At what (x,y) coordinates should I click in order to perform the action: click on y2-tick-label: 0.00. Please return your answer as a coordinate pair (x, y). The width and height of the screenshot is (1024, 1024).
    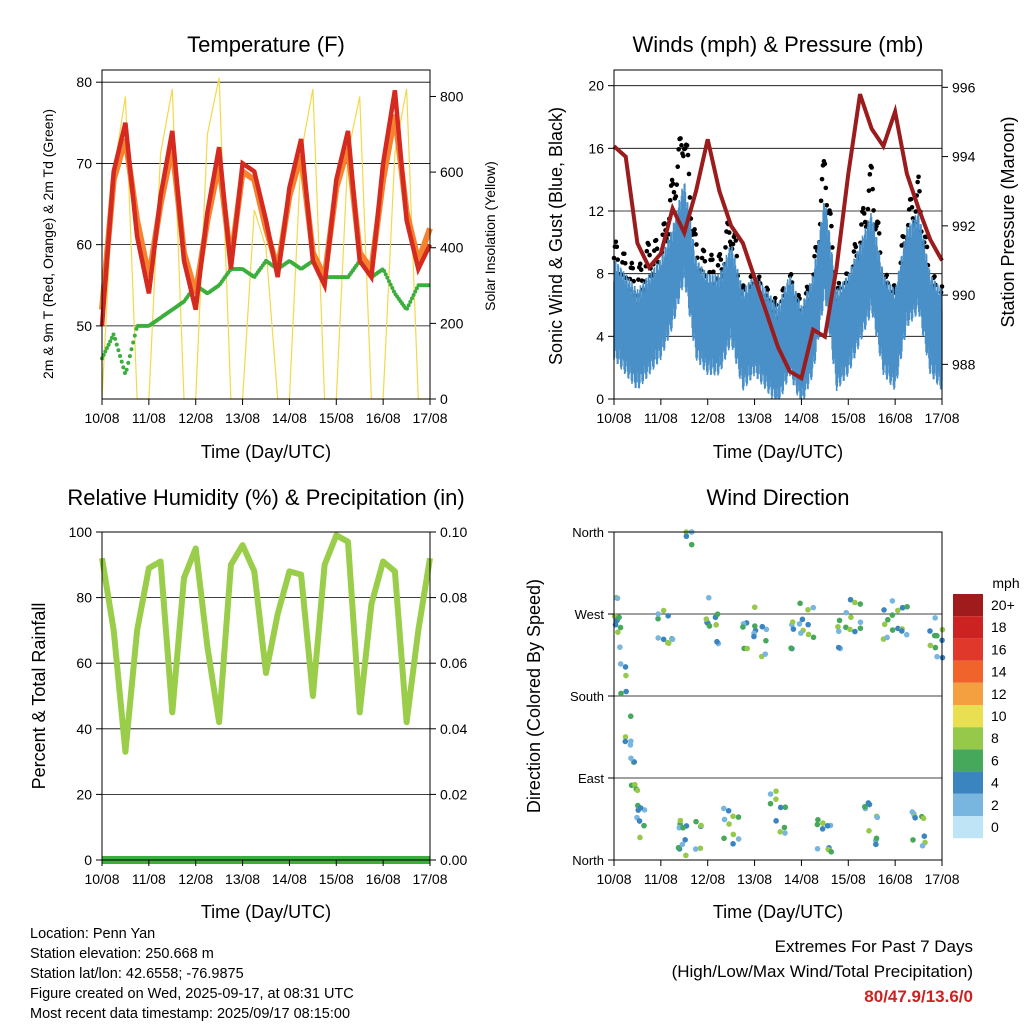
    Looking at the image, I should click on (453, 860).